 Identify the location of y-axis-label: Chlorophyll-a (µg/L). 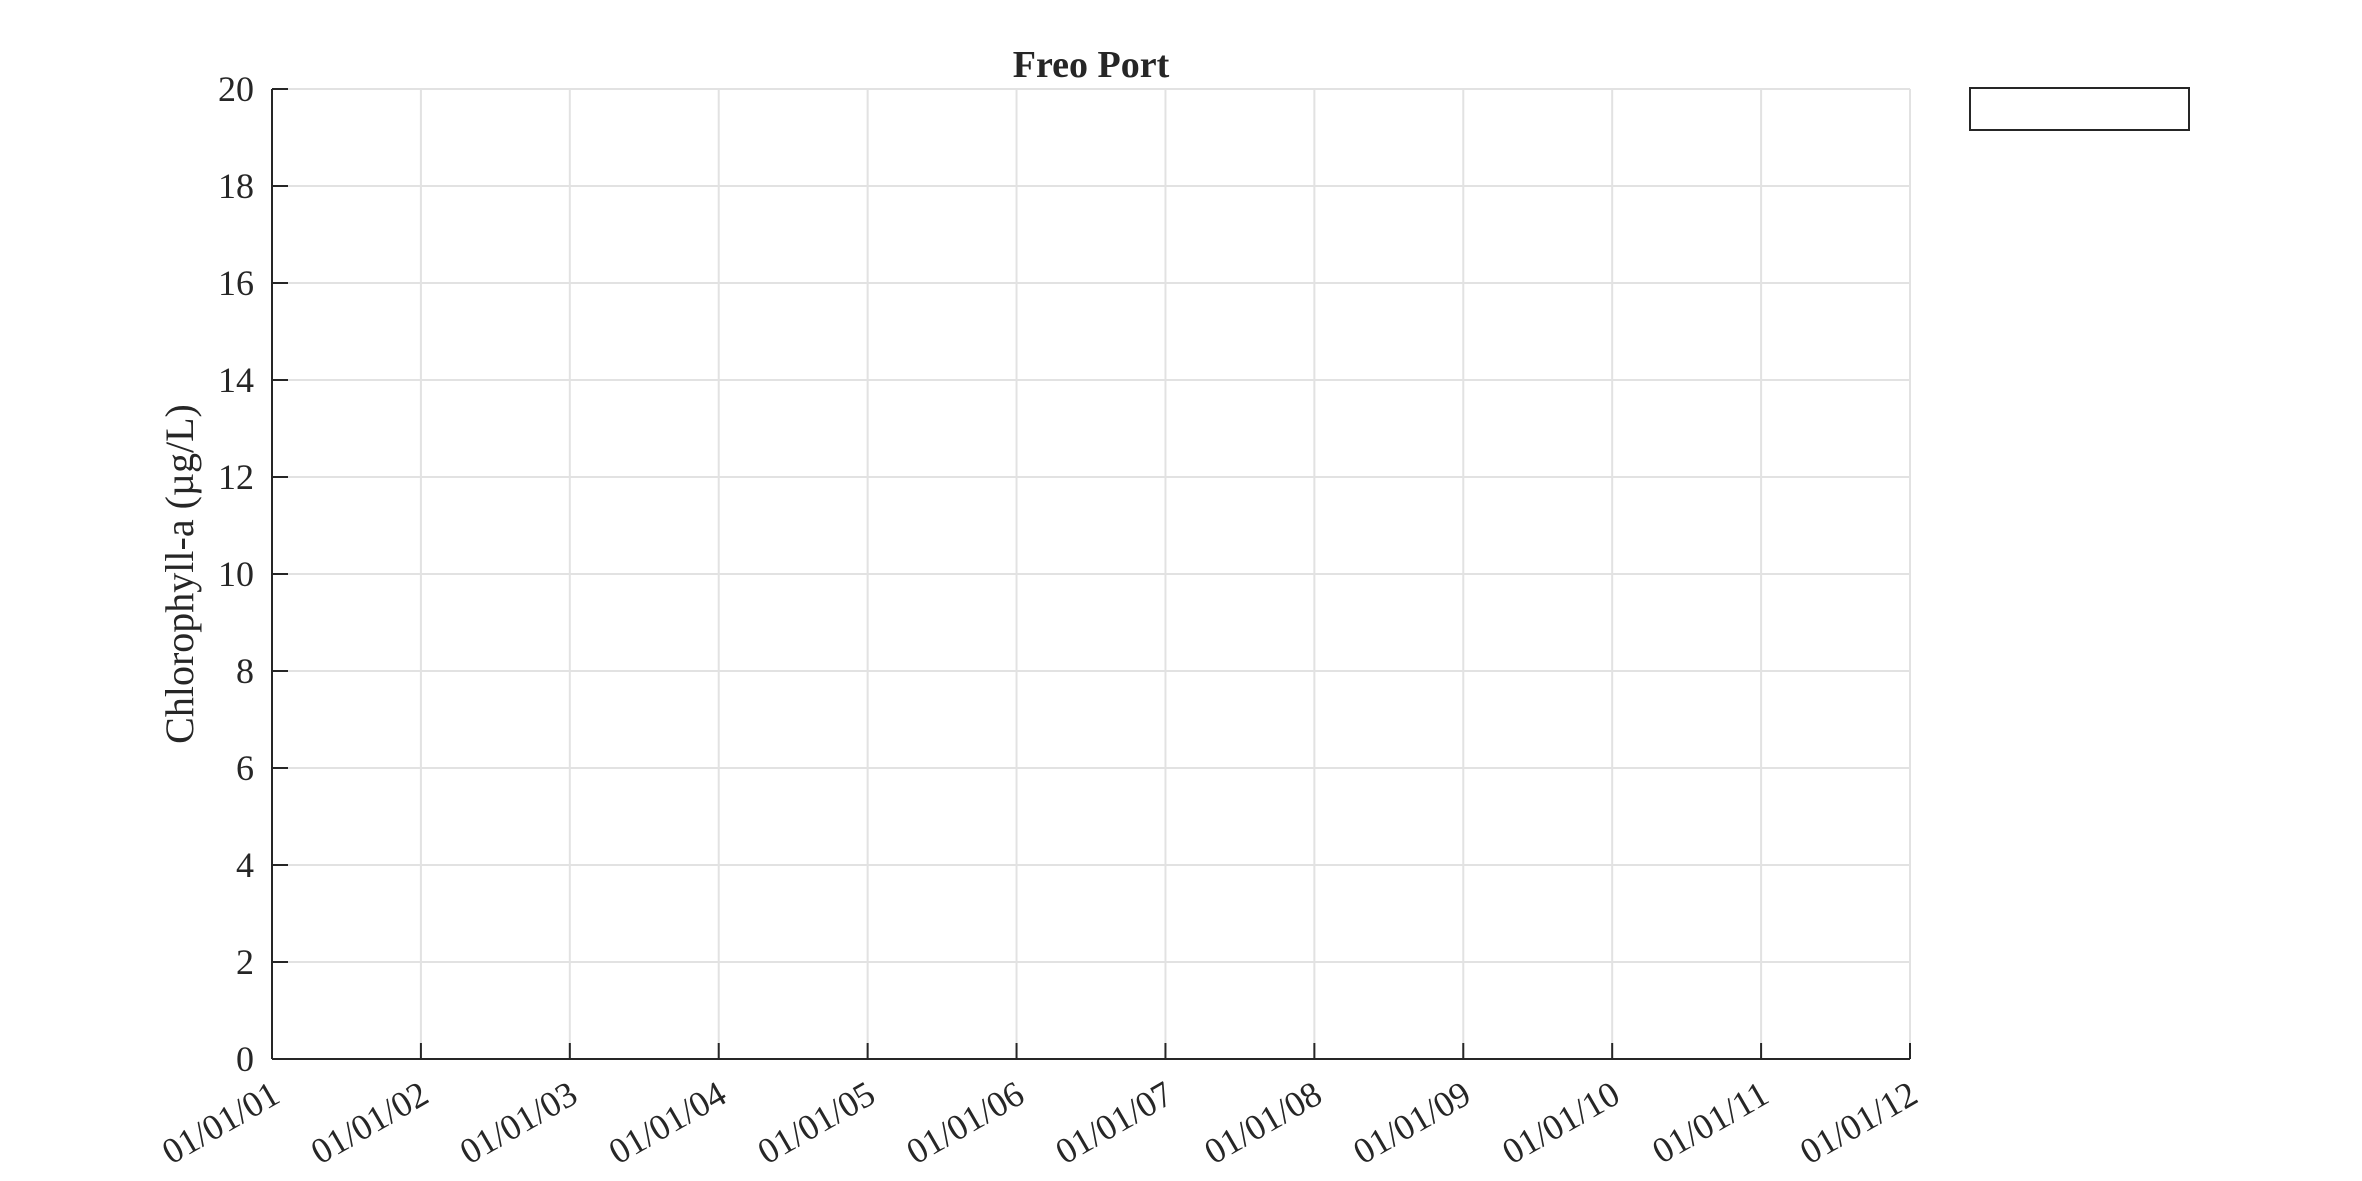
(179, 574).